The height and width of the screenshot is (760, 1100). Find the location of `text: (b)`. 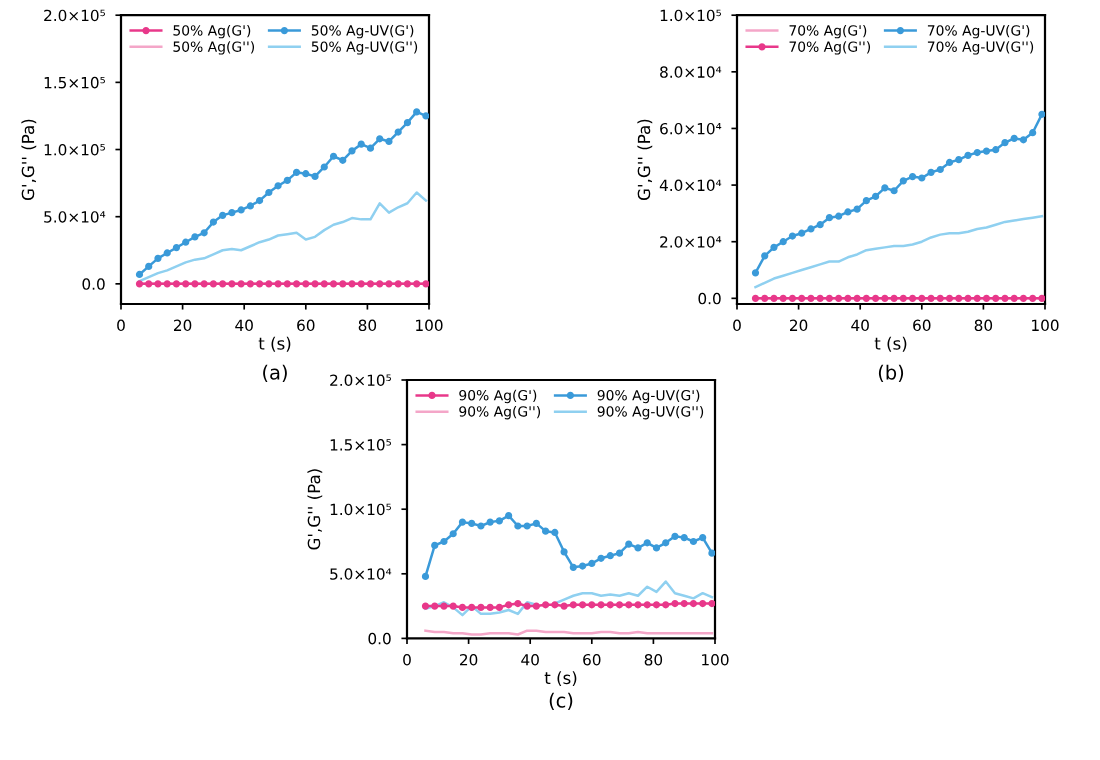

text: (b) is located at coordinates (891, 373).